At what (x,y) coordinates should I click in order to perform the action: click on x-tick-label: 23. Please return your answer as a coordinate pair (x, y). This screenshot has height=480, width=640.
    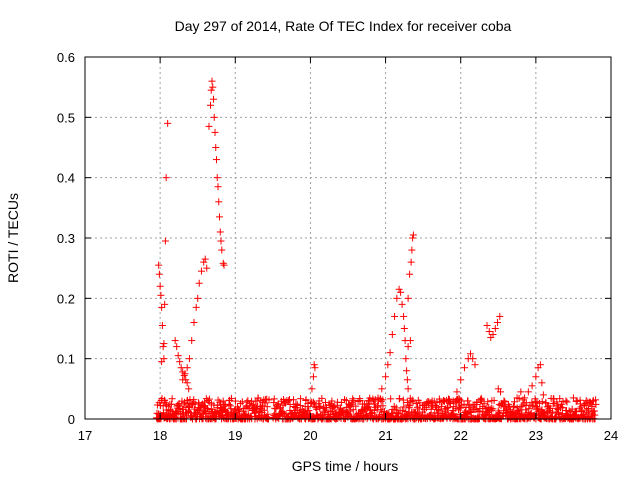
    Looking at the image, I should click on (536, 435).